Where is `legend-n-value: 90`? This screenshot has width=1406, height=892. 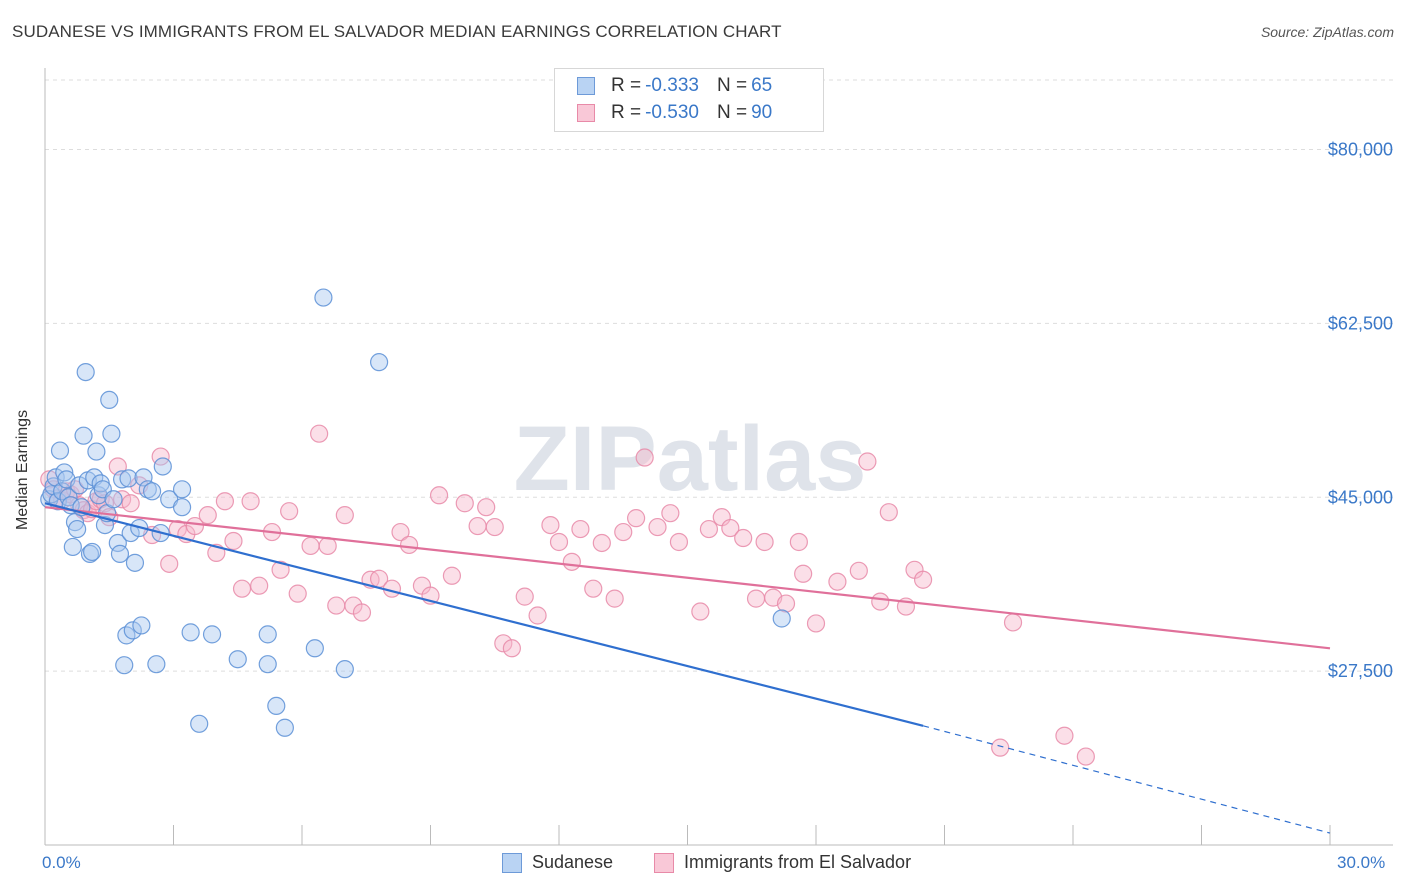
legend-n-value: 90 is located at coordinates (762, 112).